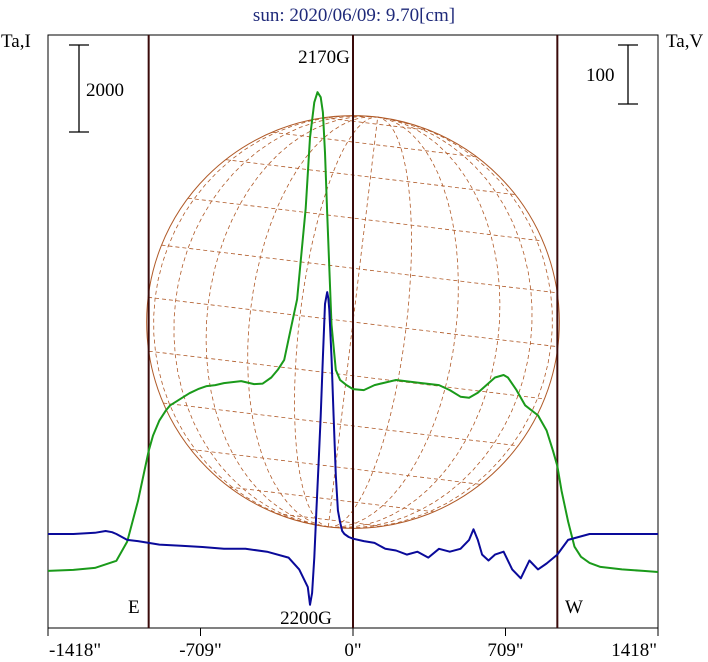 The height and width of the screenshot is (662, 708). I want to click on east-limb-label: E, so click(134, 607).